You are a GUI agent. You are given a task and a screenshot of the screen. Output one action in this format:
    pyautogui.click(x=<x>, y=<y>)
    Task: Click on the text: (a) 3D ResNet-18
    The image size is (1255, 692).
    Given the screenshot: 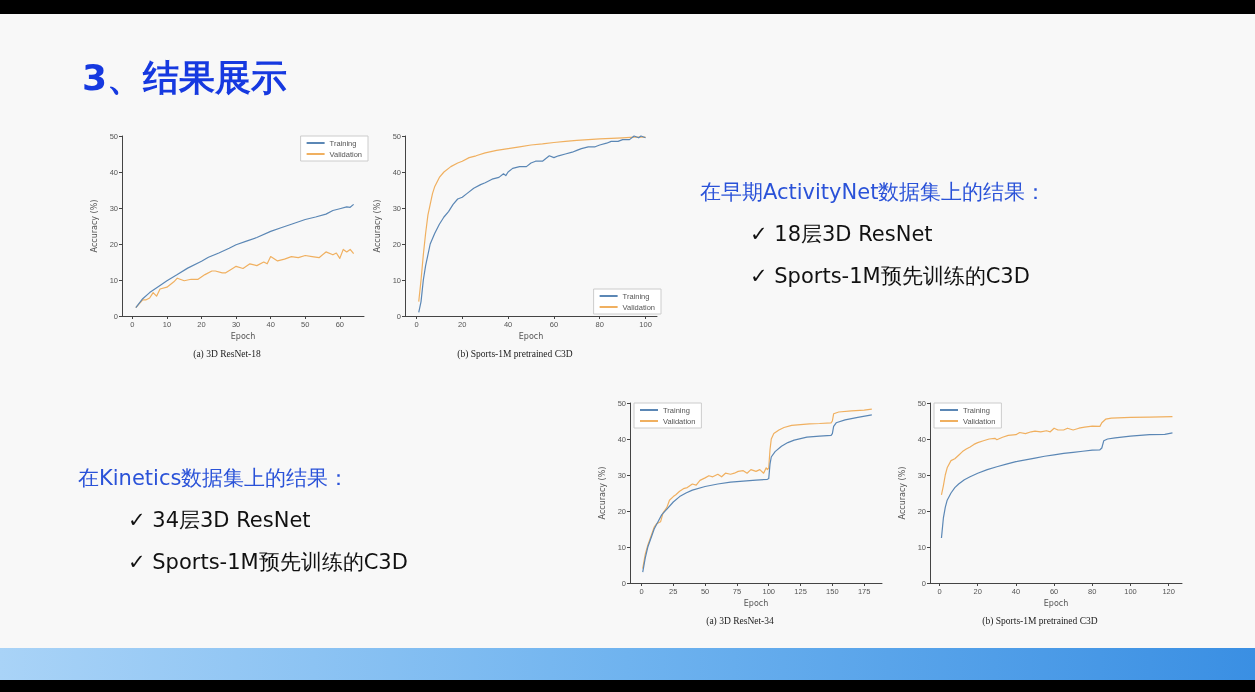 What is the action you would take?
    pyautogui.click(x=227, y=354)
    